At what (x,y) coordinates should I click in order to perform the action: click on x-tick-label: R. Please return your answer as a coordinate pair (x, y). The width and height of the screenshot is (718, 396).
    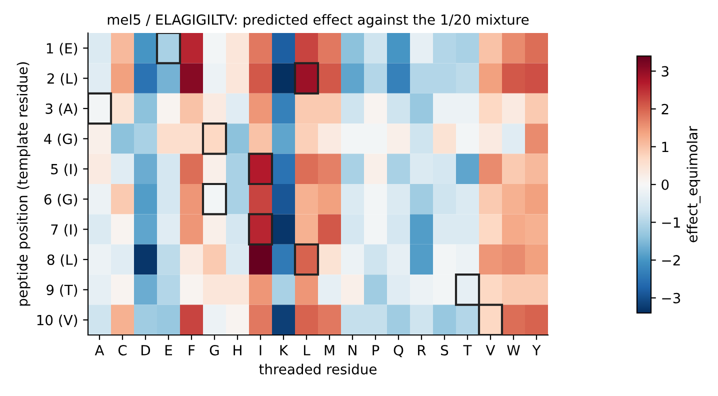
    Looking at the image, I should click on (422, 350).